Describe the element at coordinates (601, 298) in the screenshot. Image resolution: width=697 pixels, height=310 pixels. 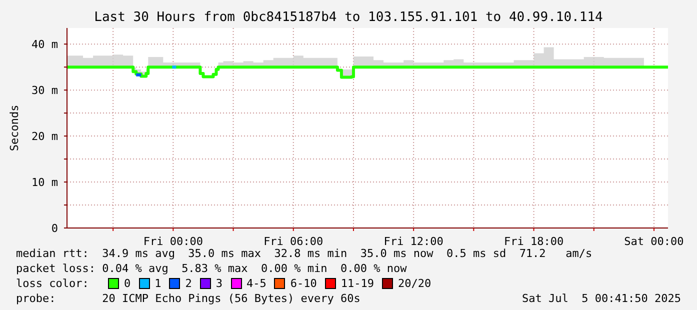
I see `text: Sat Jul 5 00:41:50 2025` at that location.